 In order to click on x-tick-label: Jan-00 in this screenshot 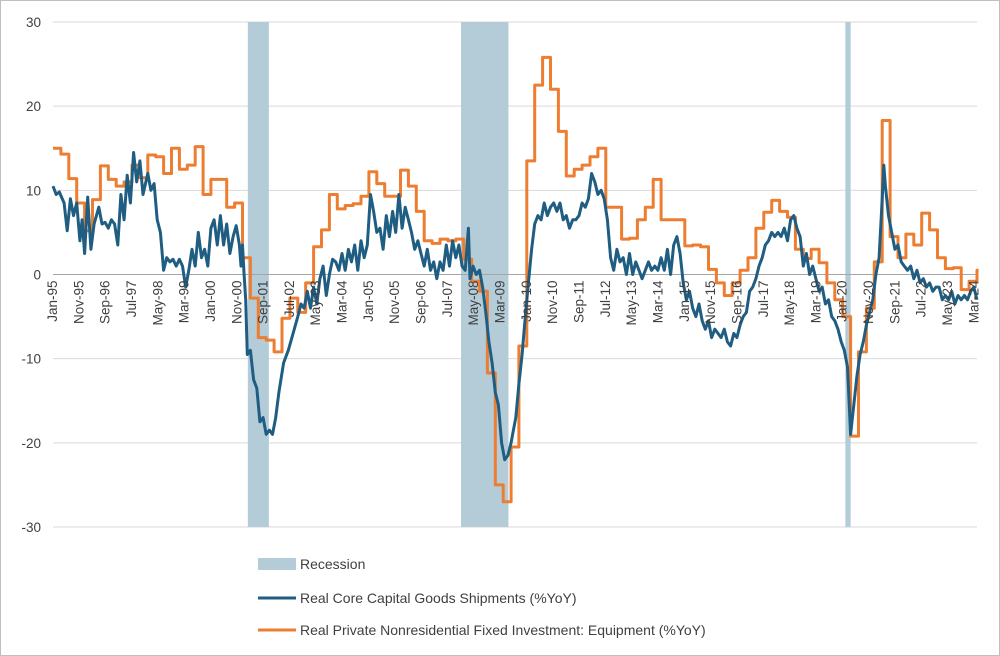, I will do `click(210, 301)`.